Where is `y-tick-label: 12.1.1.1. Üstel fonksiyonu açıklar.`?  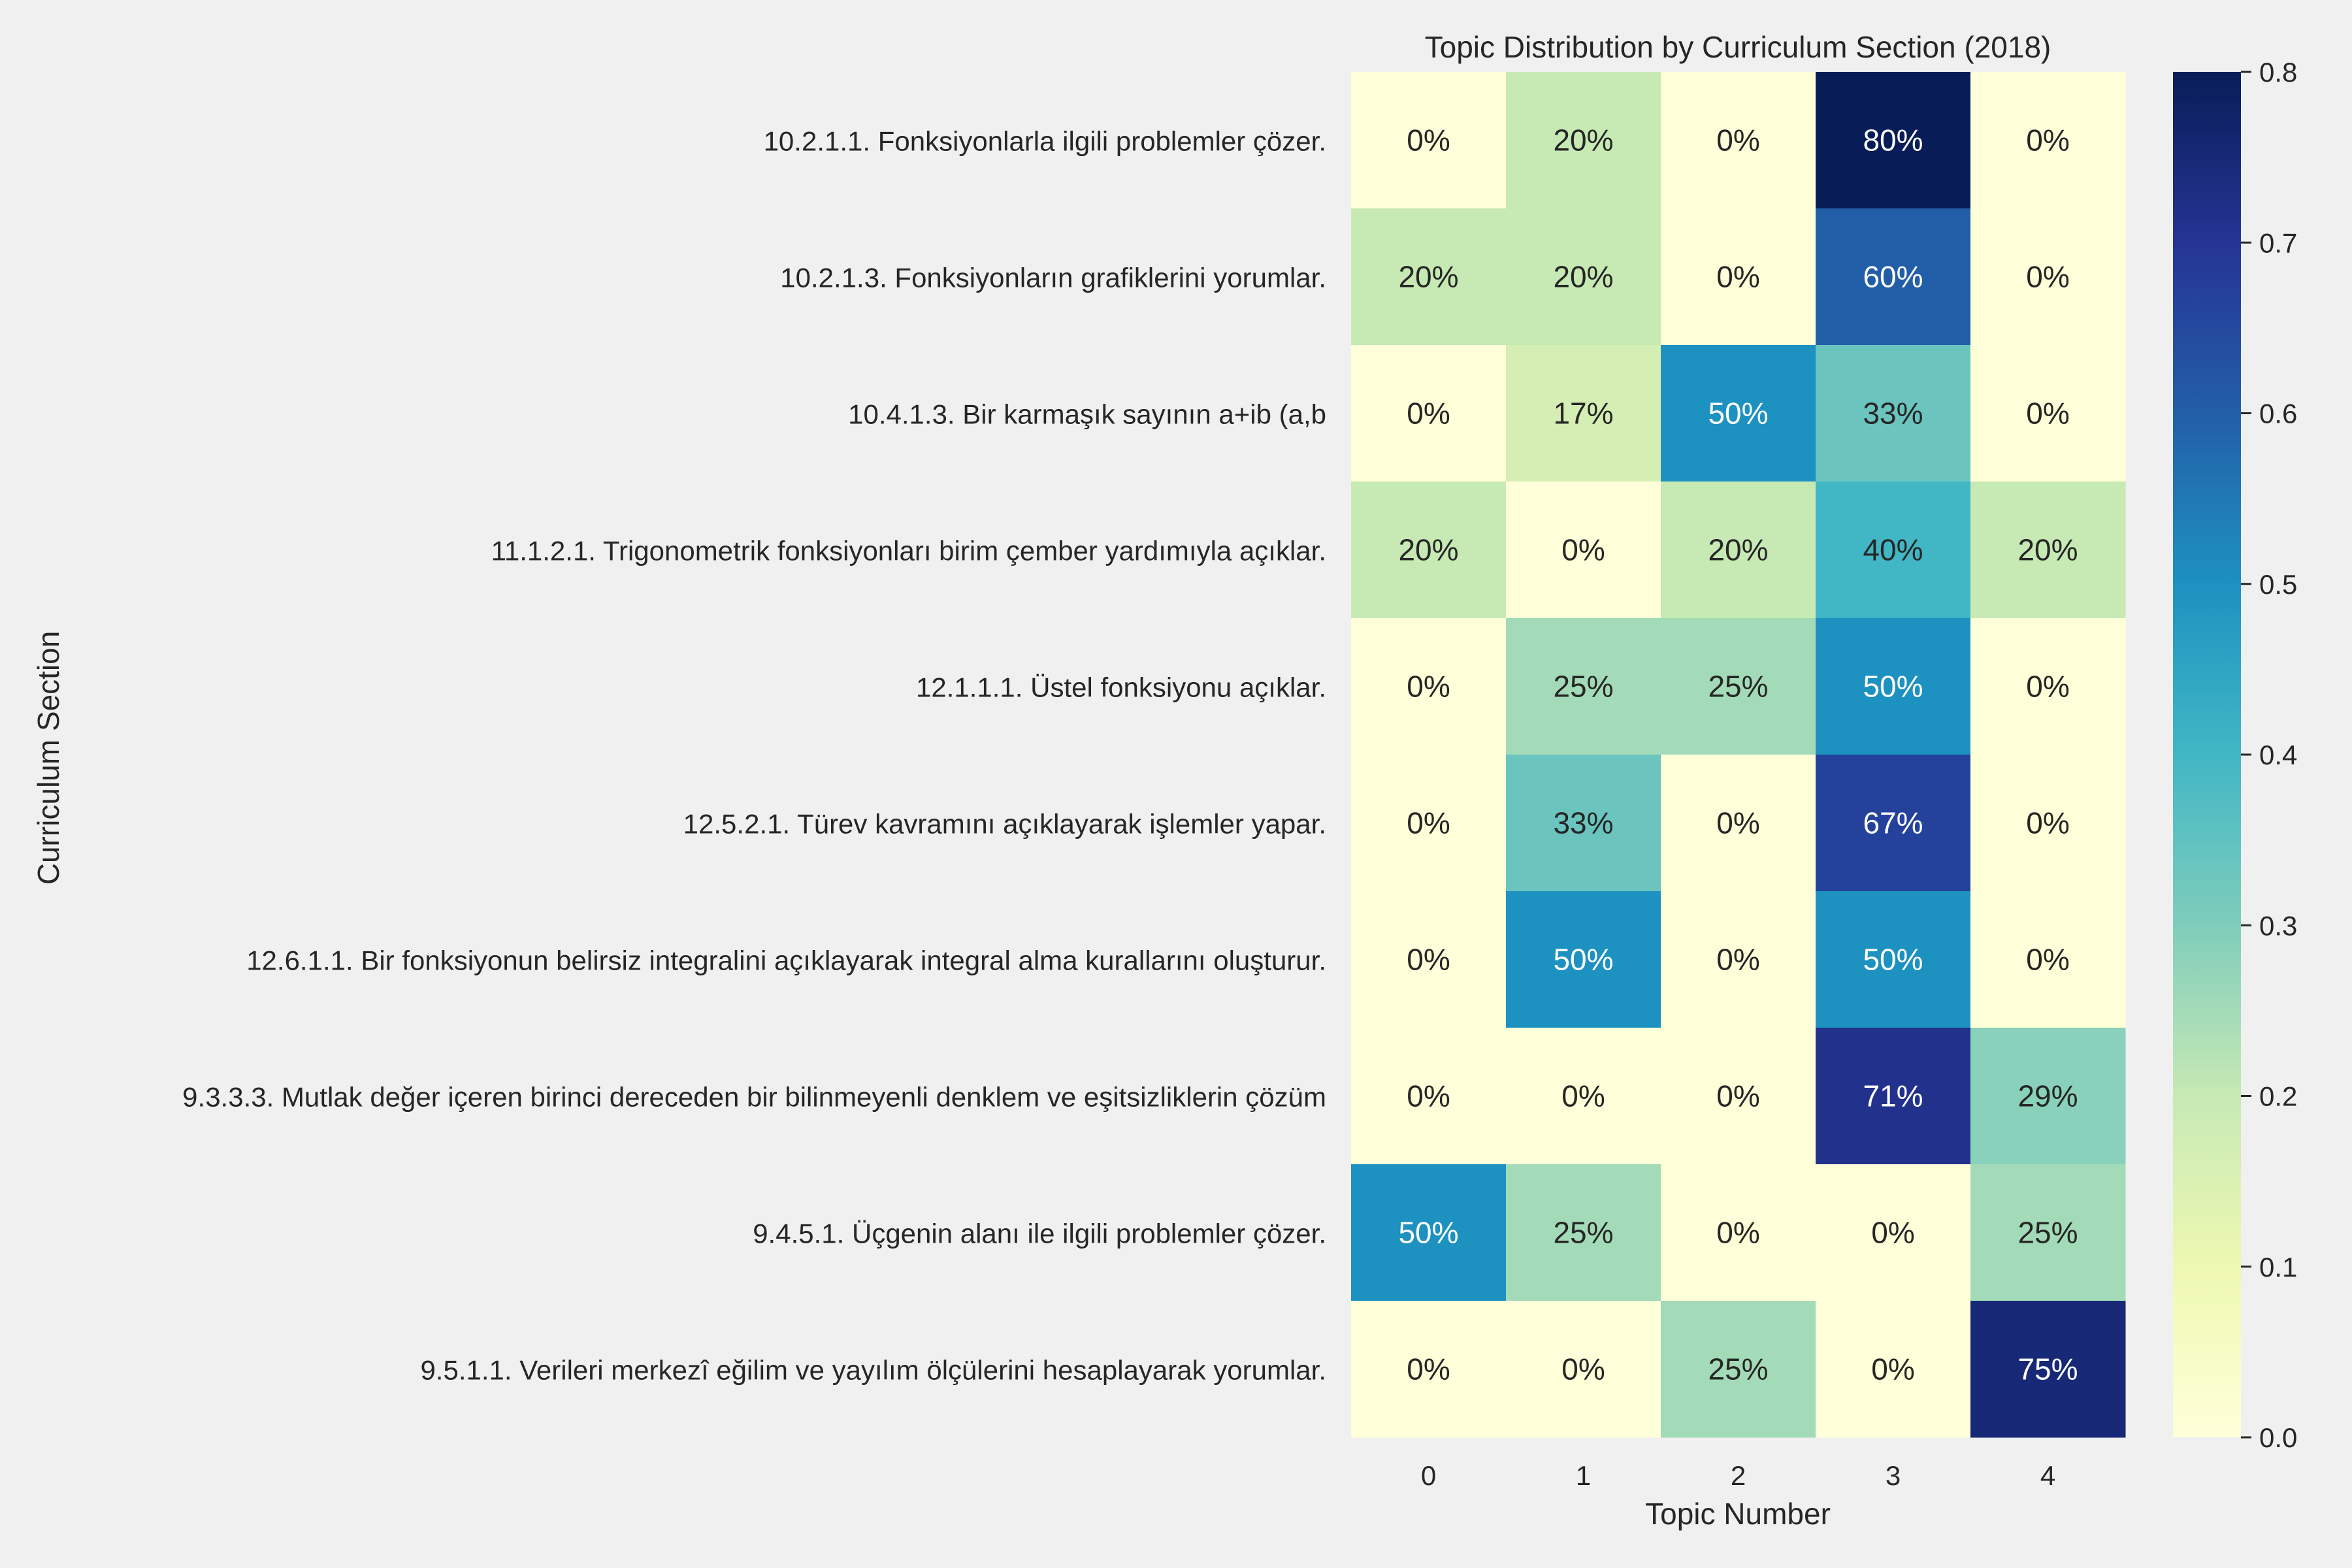
y-tick-label: 12.1.1.1. Üstel fonksiyonu açıklar. is located at coordinates (1121, 687).